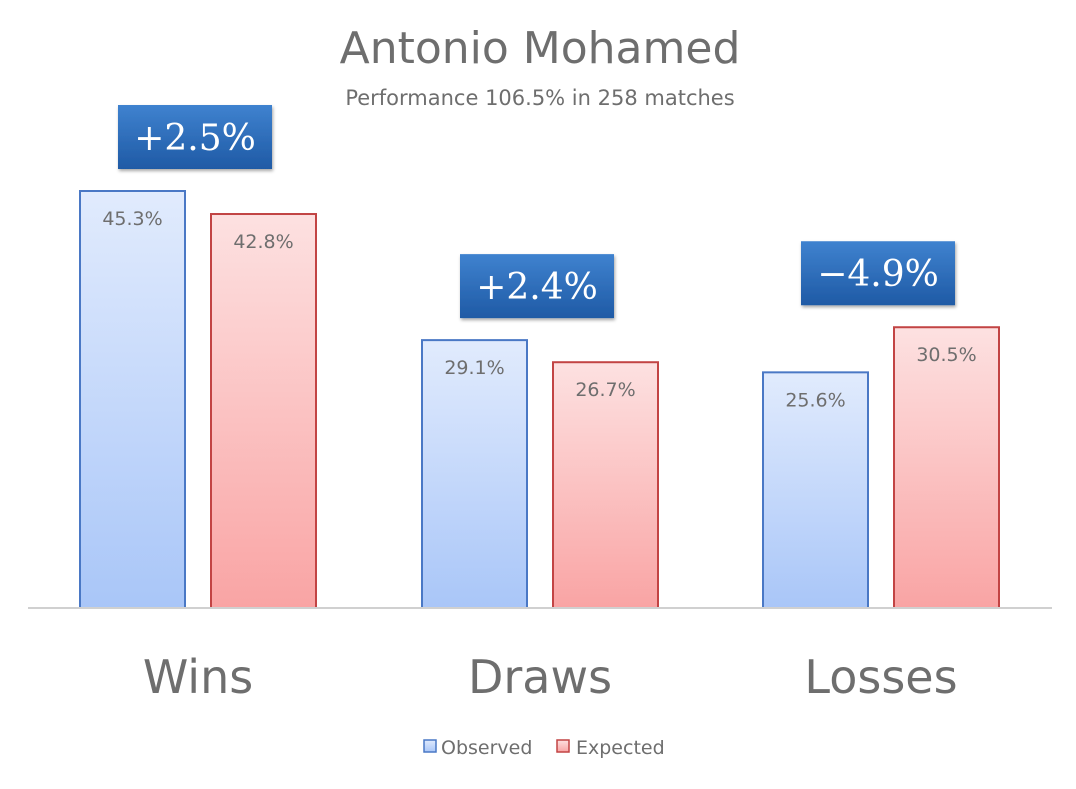 The image size is (1076, 789). I want to click on data-label-observed-wins: 45.3%, so click(132, 219).